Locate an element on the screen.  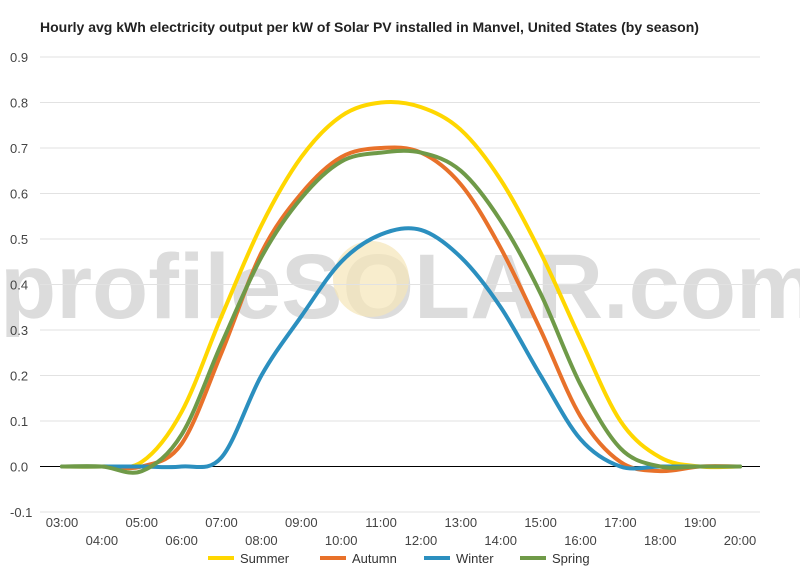
x-tick-label: 07:00 is located at coordinates (221, 522).